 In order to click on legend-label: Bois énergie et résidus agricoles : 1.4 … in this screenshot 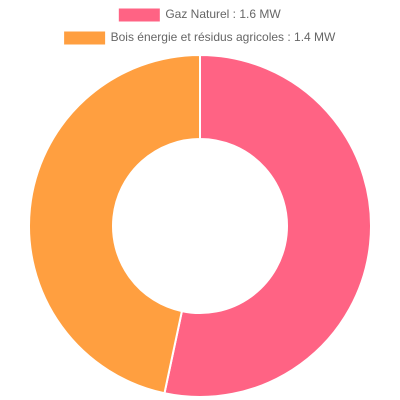, I will do `click(223, 37)`.